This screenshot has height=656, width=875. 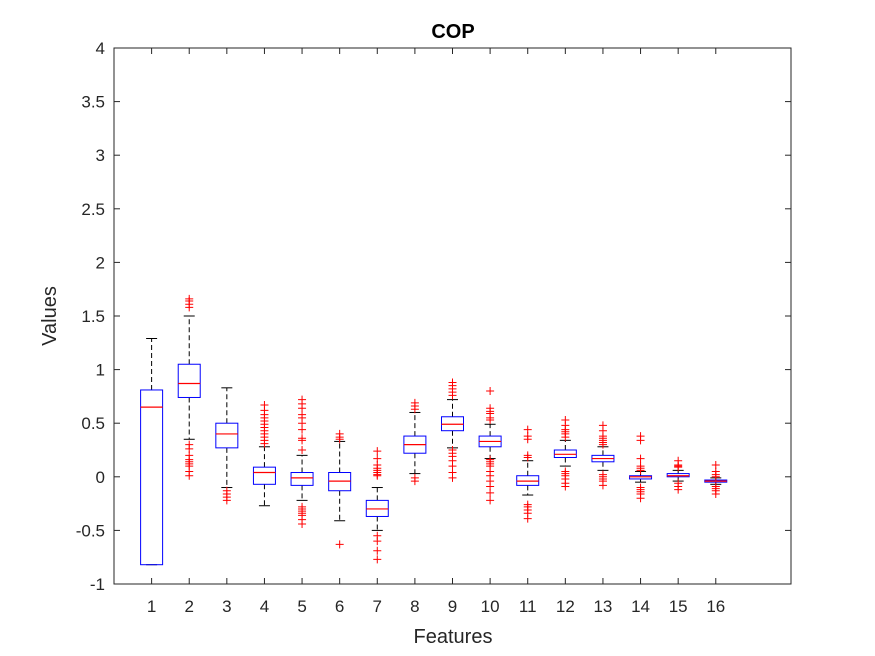 What do you see at coordinates (226, 606) in the screenshot?
I see `x-tick-label: 3` at bounding box center [226, 606].